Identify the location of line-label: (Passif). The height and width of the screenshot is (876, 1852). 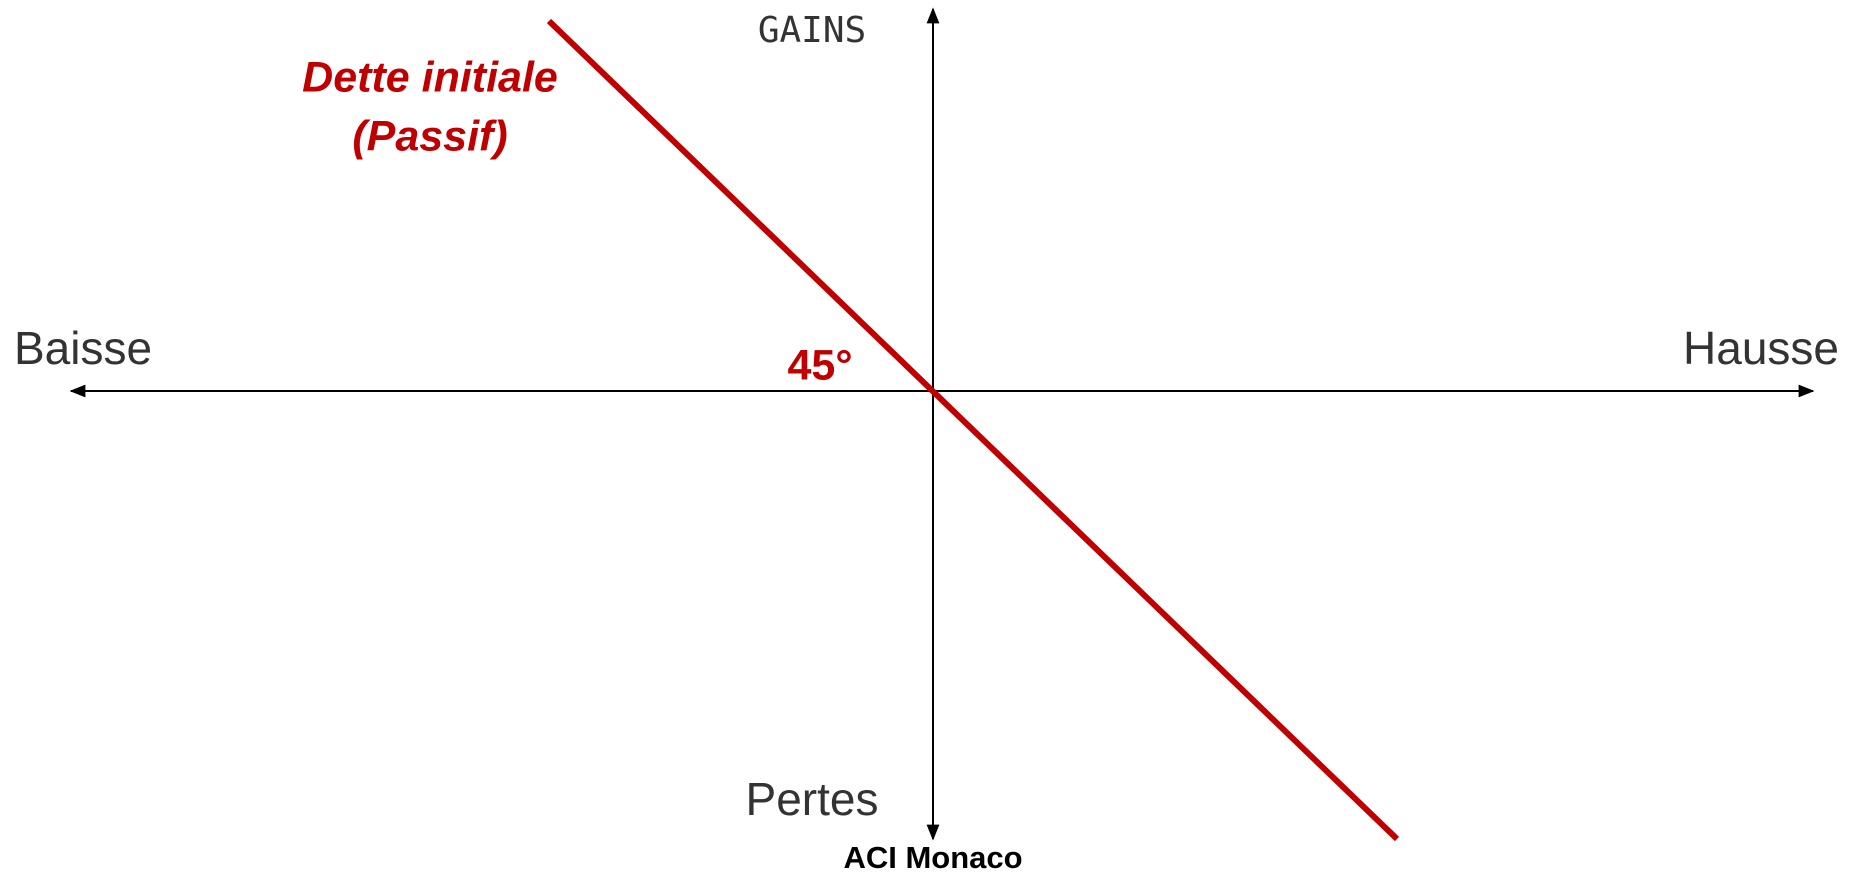
(429, 136).